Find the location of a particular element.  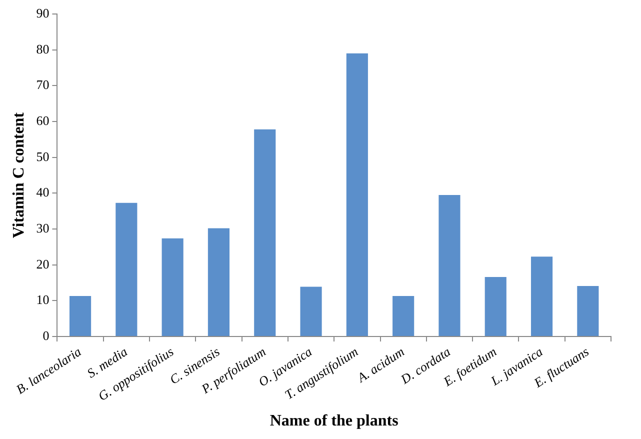

y-tick-label: 30 is located at coordinates (43, 228).